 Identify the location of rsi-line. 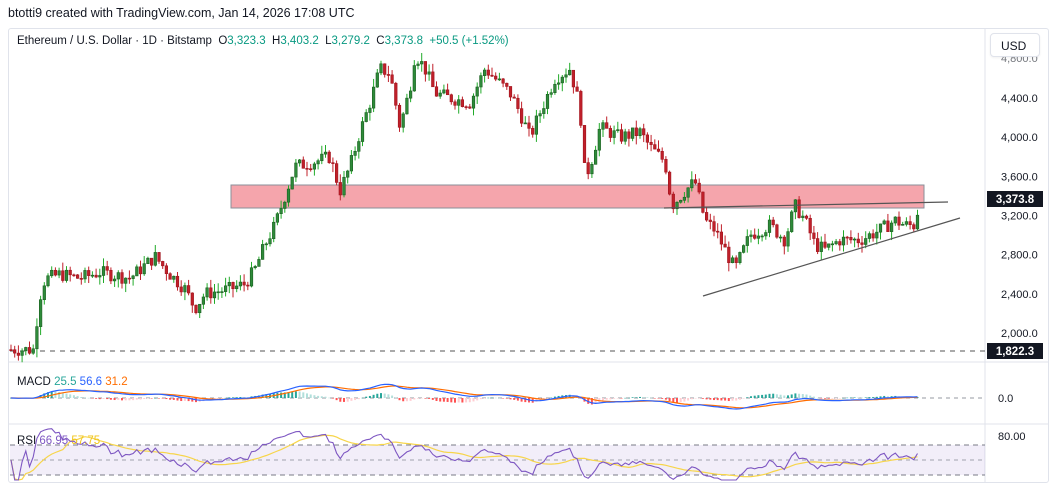
(464, 454).